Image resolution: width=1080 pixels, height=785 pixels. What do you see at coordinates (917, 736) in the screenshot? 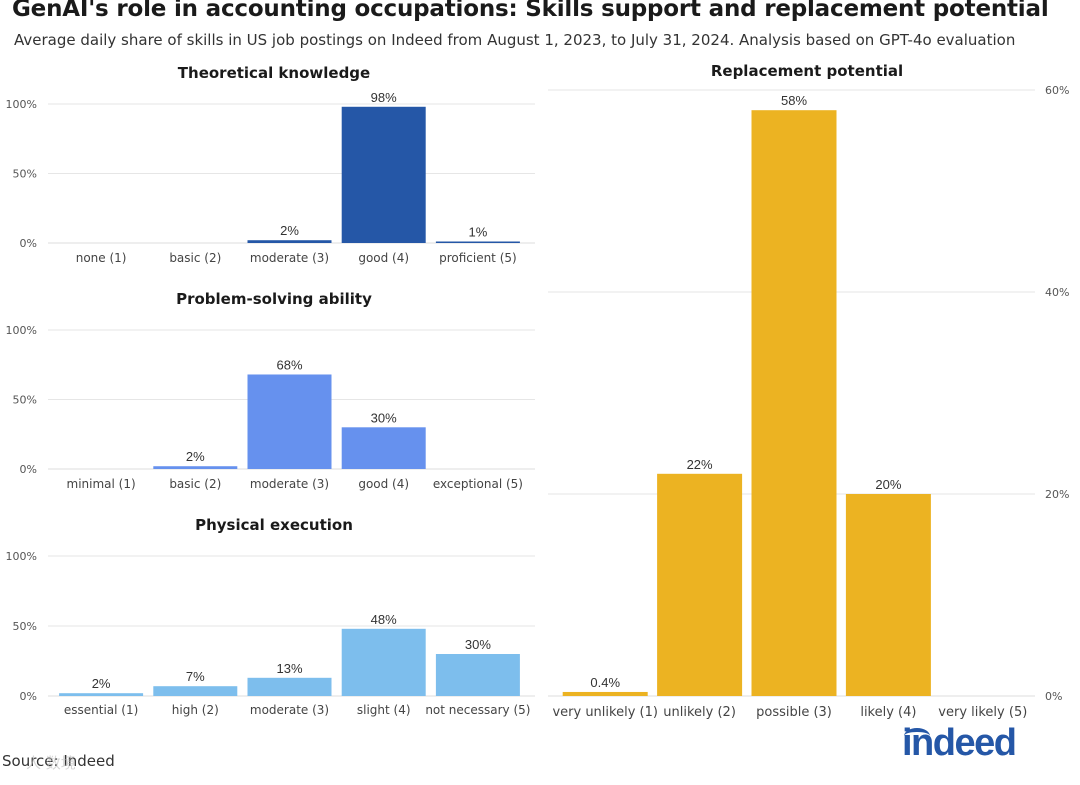
I see `logo-arc-icon` at bounding box center [917, 736].